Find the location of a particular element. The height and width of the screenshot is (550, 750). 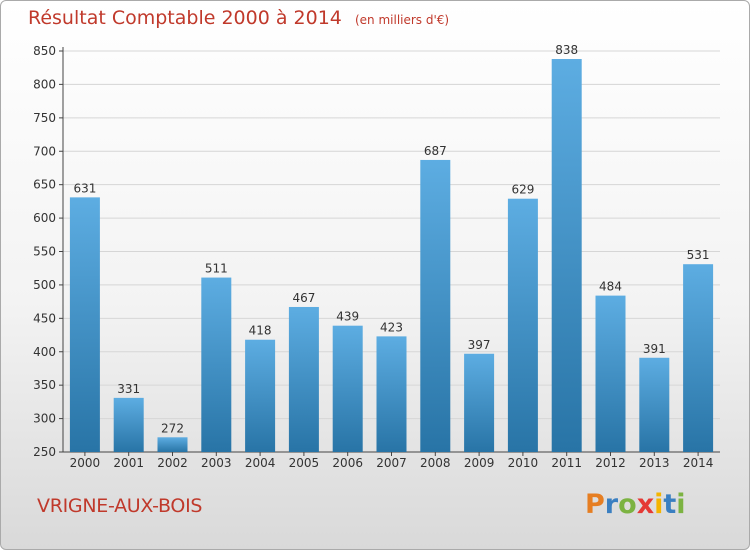

bar-value-label: 439 is located at coordinates (347, 317).